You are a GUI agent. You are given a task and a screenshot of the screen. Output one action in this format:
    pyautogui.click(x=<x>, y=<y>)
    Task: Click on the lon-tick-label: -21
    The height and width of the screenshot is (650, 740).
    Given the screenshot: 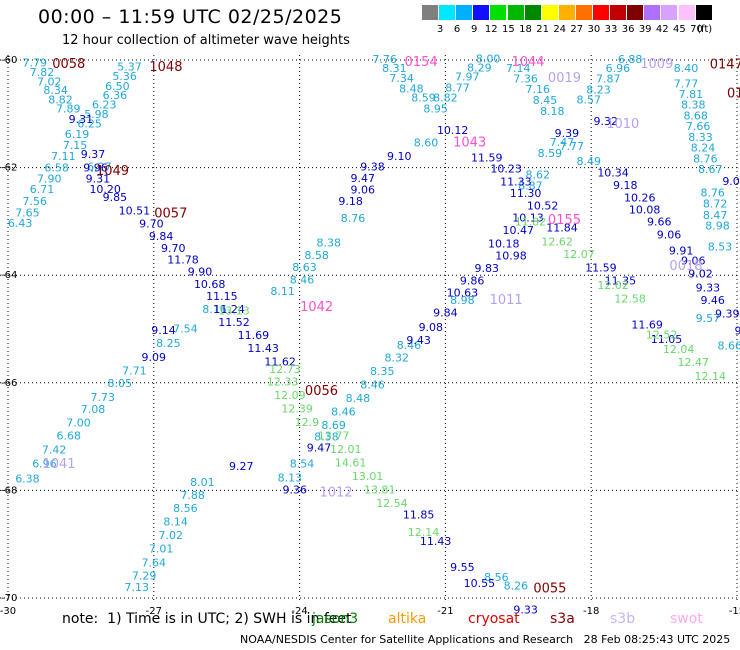 What is the action you would take?
    pyautogui.click(x=445, y=611)
    